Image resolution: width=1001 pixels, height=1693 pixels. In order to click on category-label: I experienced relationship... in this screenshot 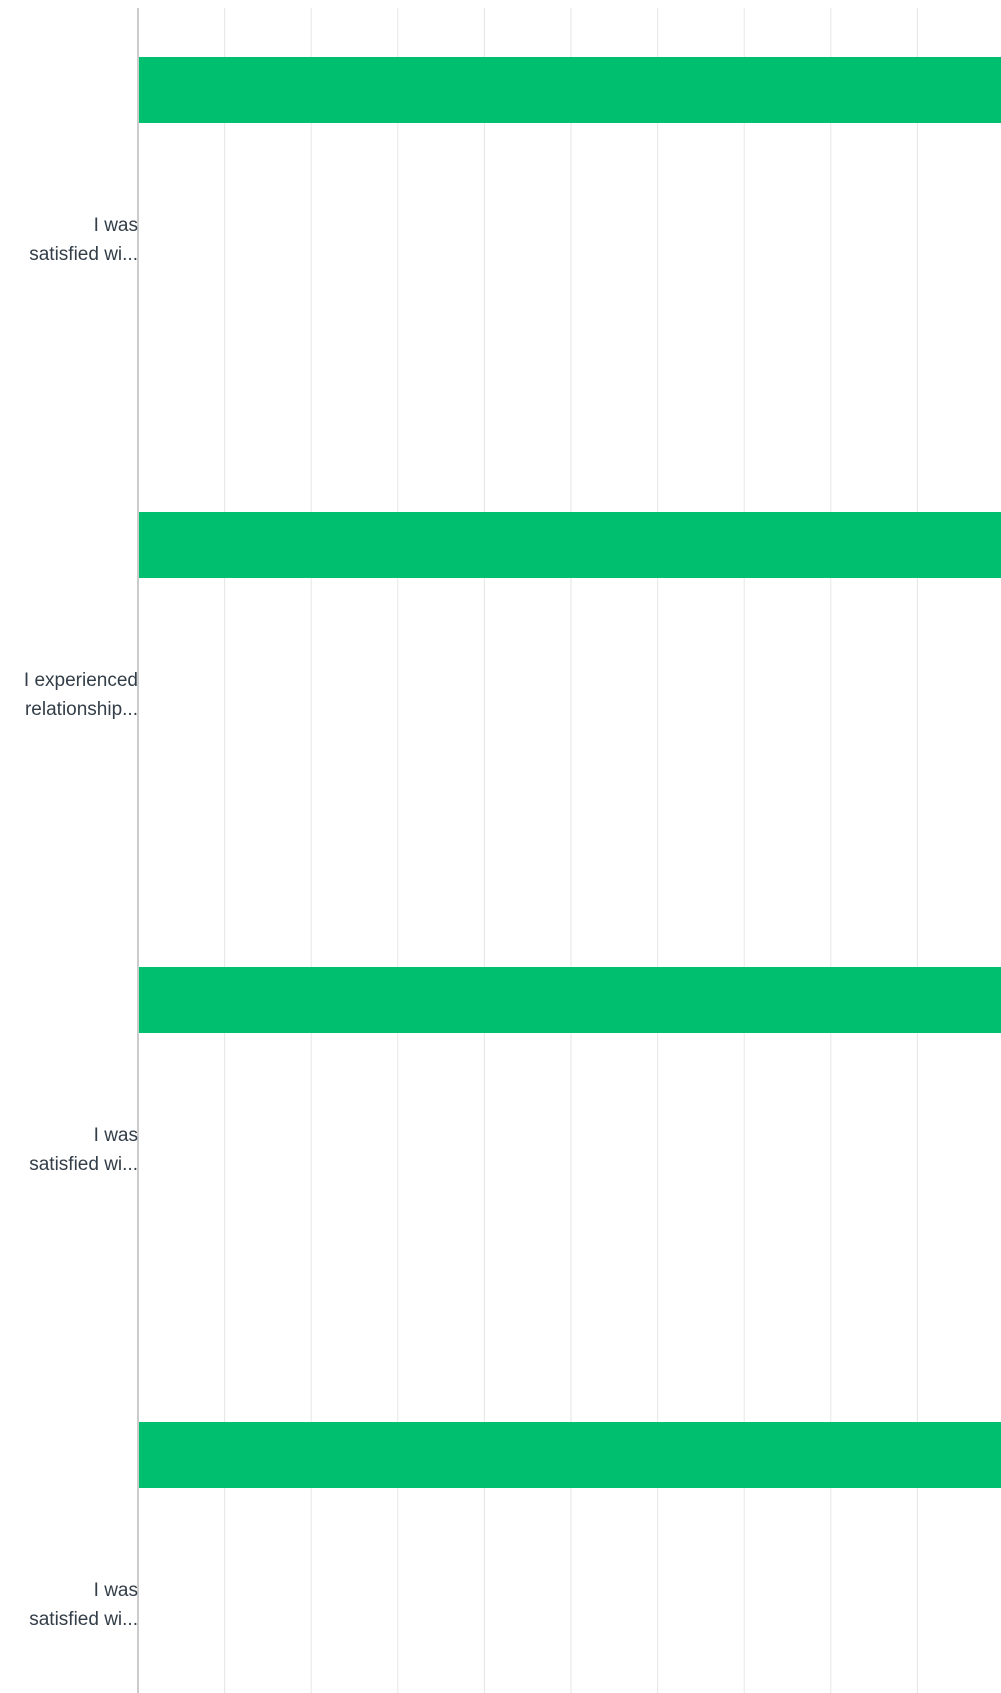, I will do `click(81, 695)`.